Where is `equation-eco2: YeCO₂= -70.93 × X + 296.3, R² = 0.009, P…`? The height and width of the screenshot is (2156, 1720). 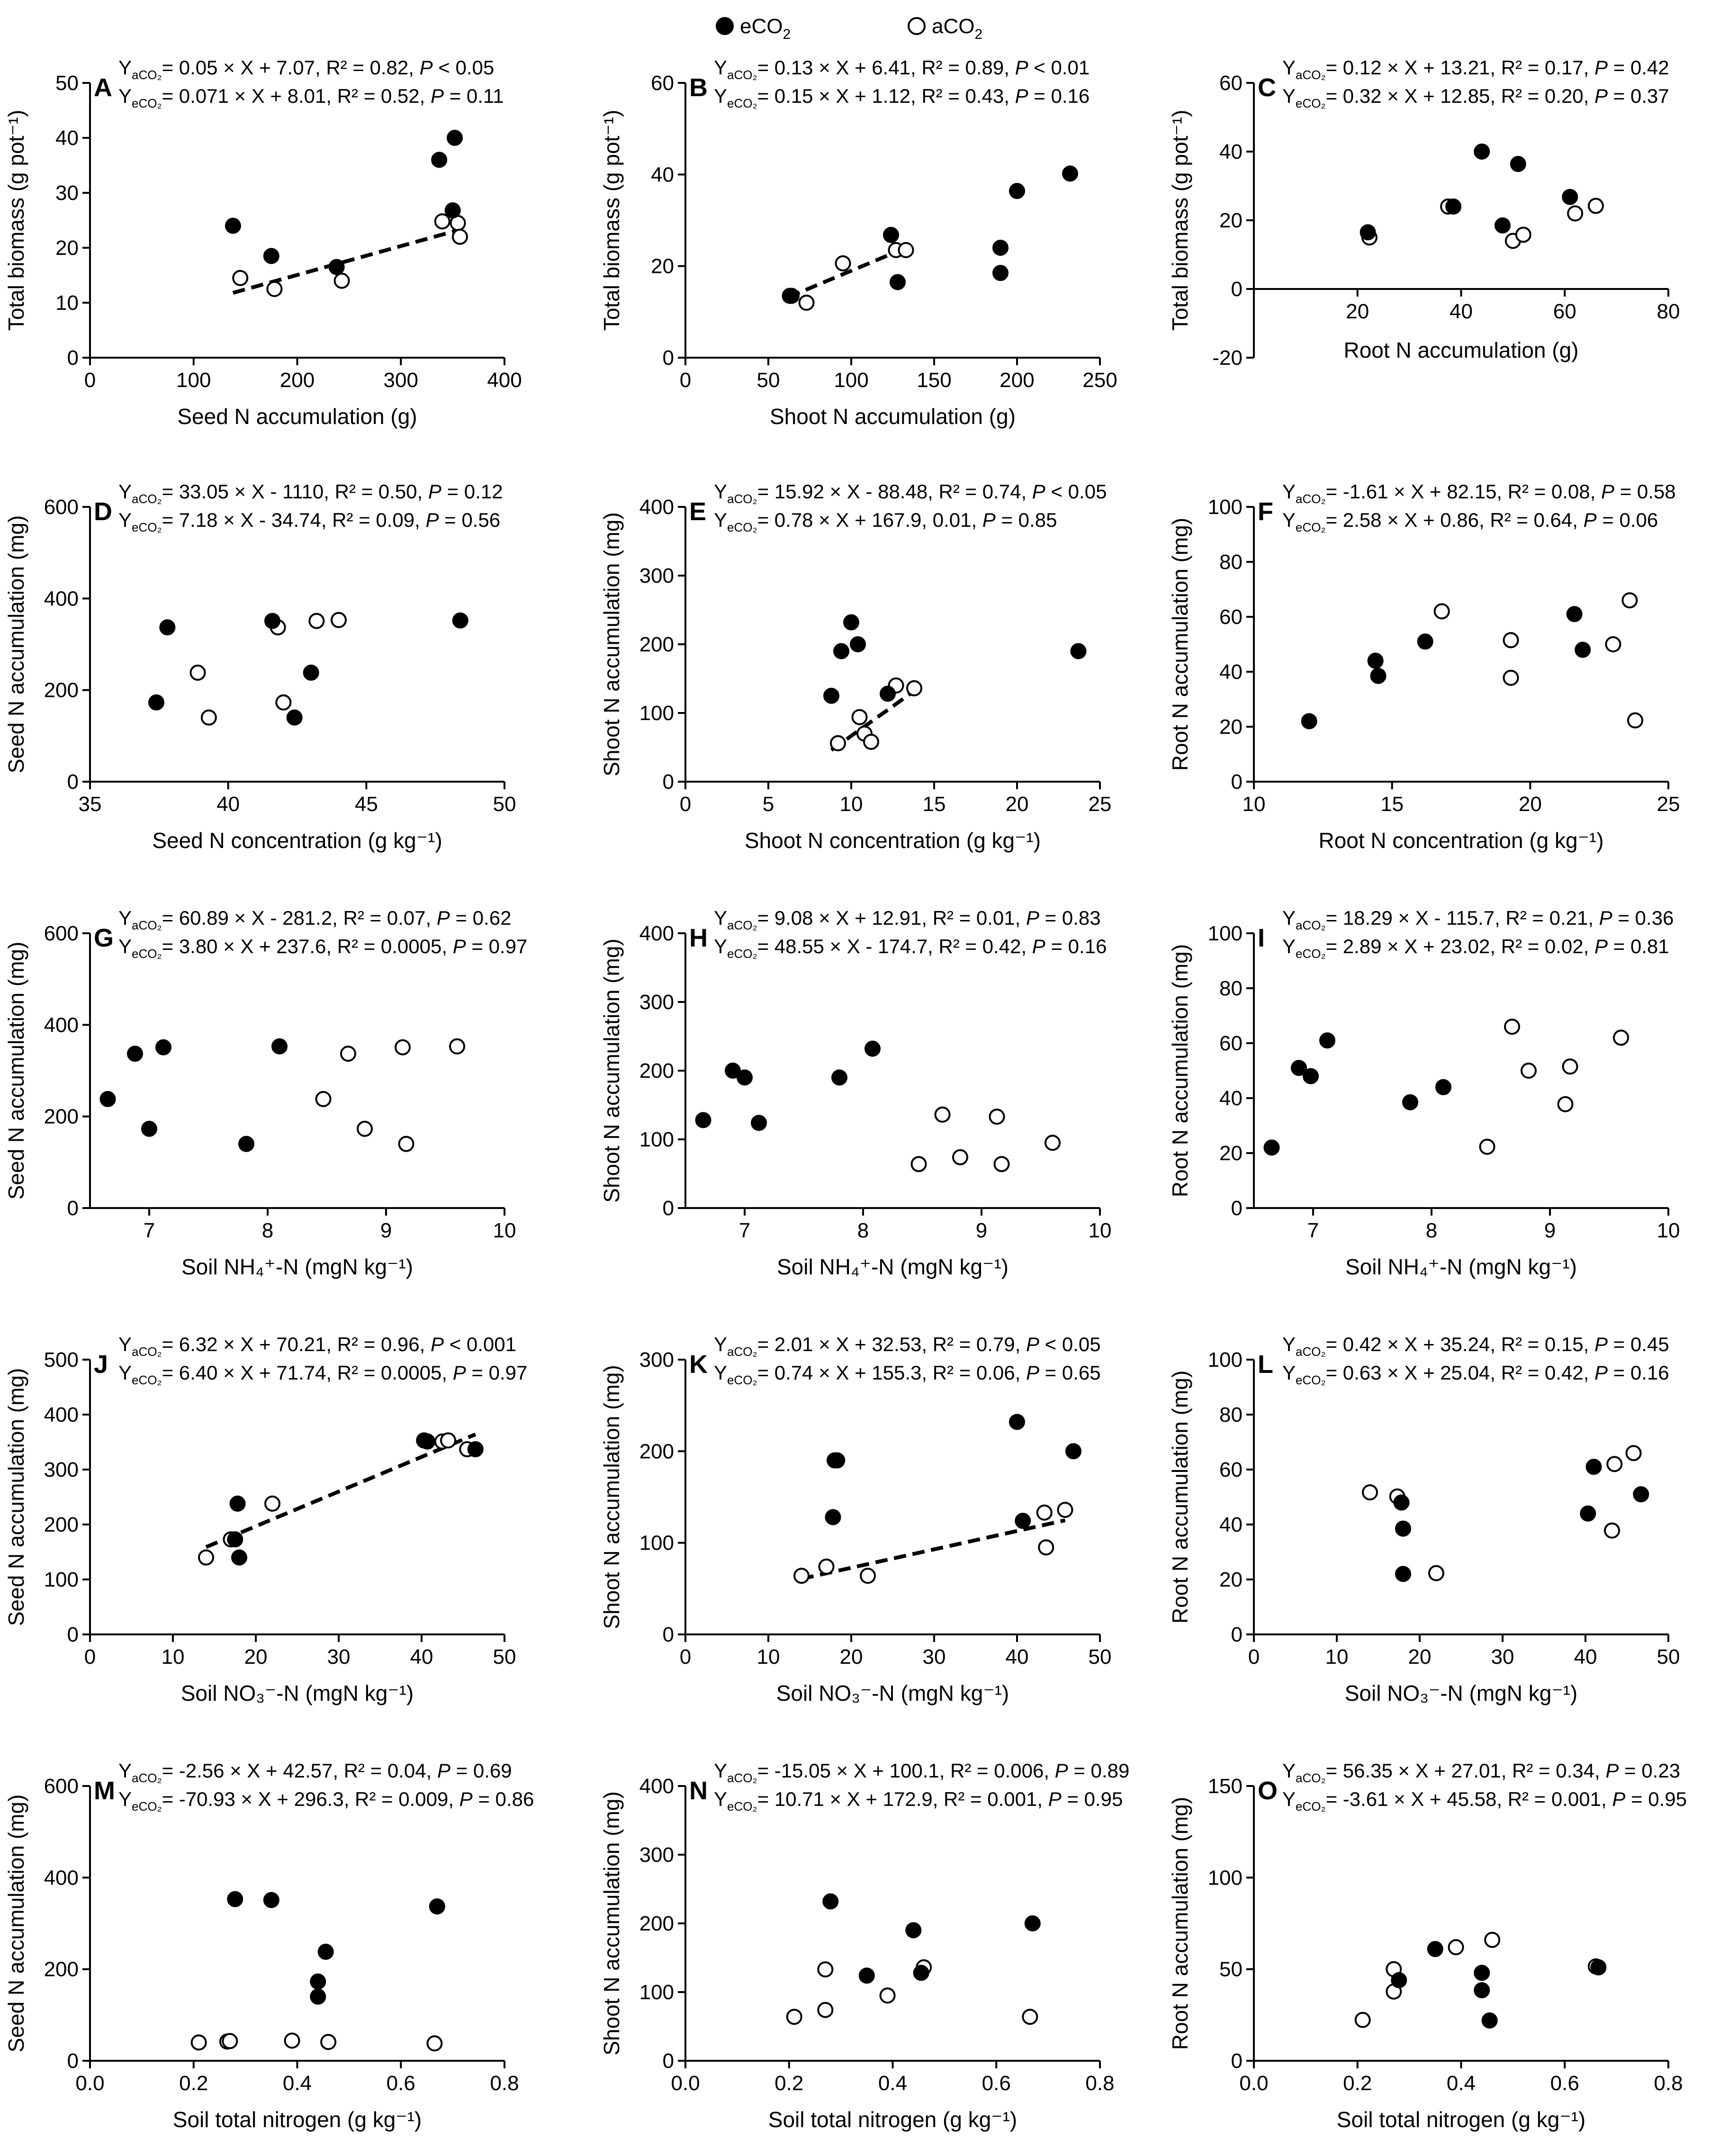
equation-eco2: YeCO₂= -70.93 × X + 296.3, R² = 0.009, P… is located at coordinates (326, 1800).